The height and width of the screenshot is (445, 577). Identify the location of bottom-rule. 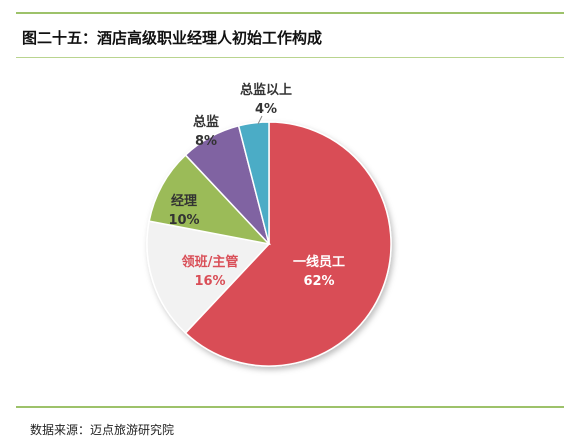
(290, 407).